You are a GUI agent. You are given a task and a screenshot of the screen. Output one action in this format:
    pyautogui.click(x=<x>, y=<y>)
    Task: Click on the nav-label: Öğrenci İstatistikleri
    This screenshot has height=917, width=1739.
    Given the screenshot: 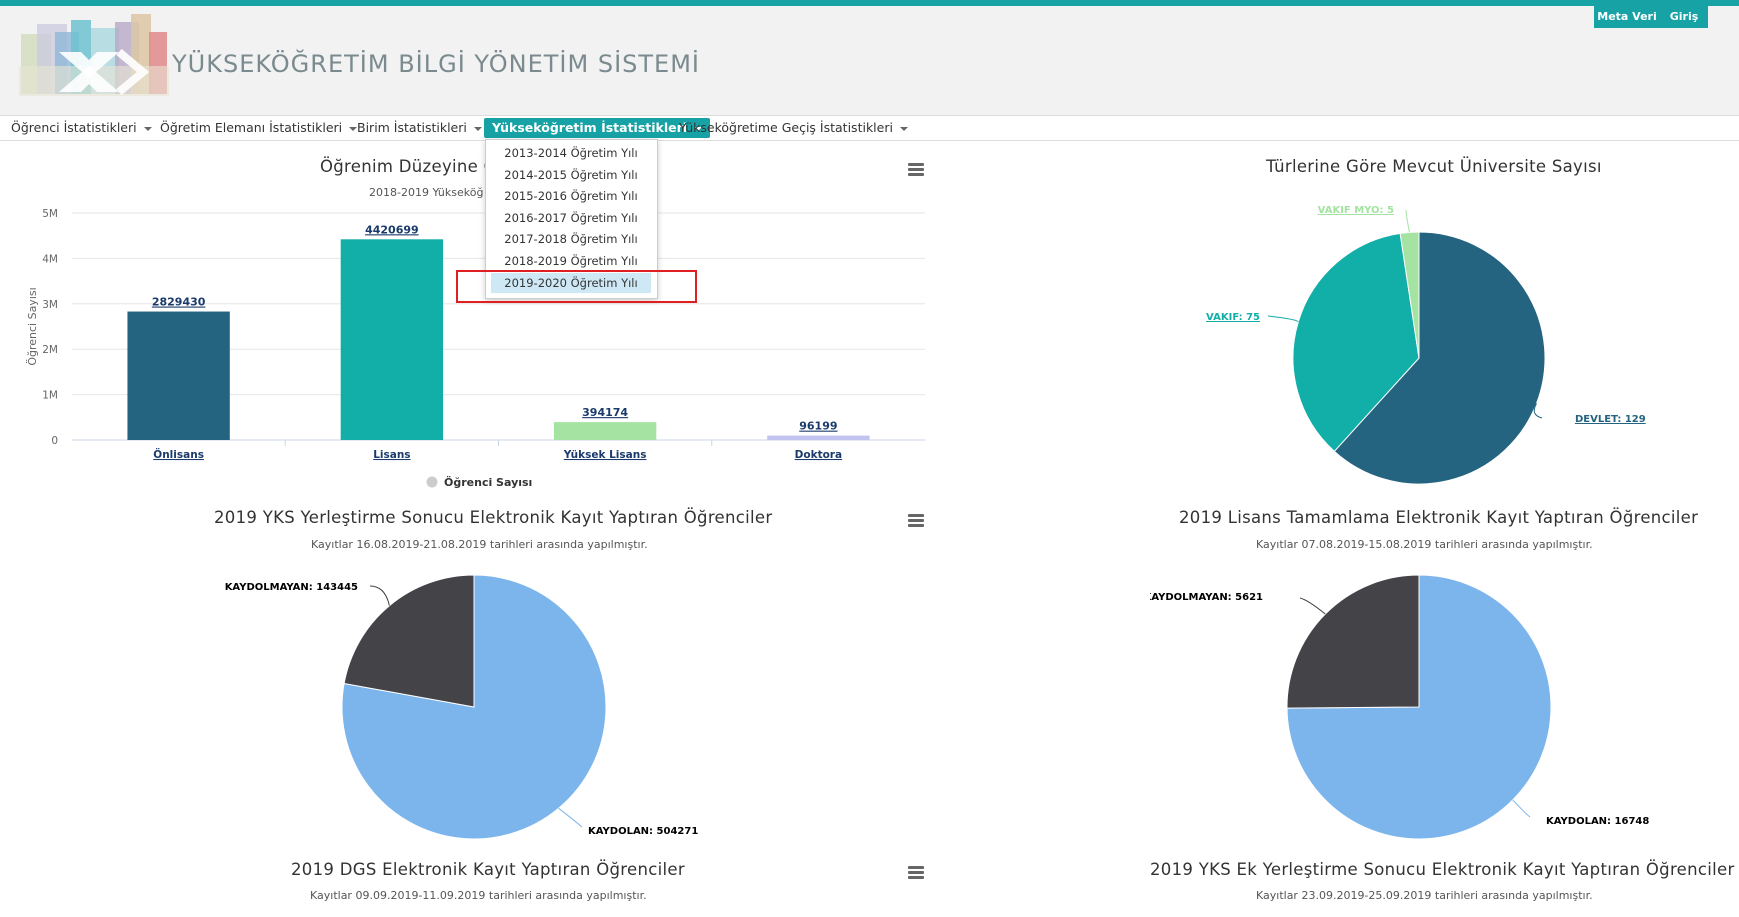 What is the action you would take?
    pyautogui.click(x=74, y=127)
    